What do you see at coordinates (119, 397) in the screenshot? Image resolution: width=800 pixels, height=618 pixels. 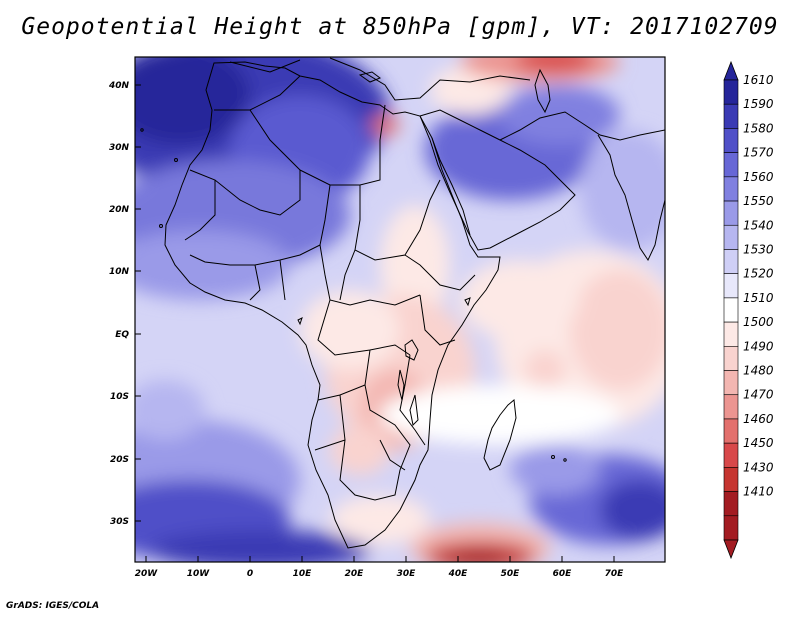 I see `lat-label: 10S` at bounding box center [119, 397].